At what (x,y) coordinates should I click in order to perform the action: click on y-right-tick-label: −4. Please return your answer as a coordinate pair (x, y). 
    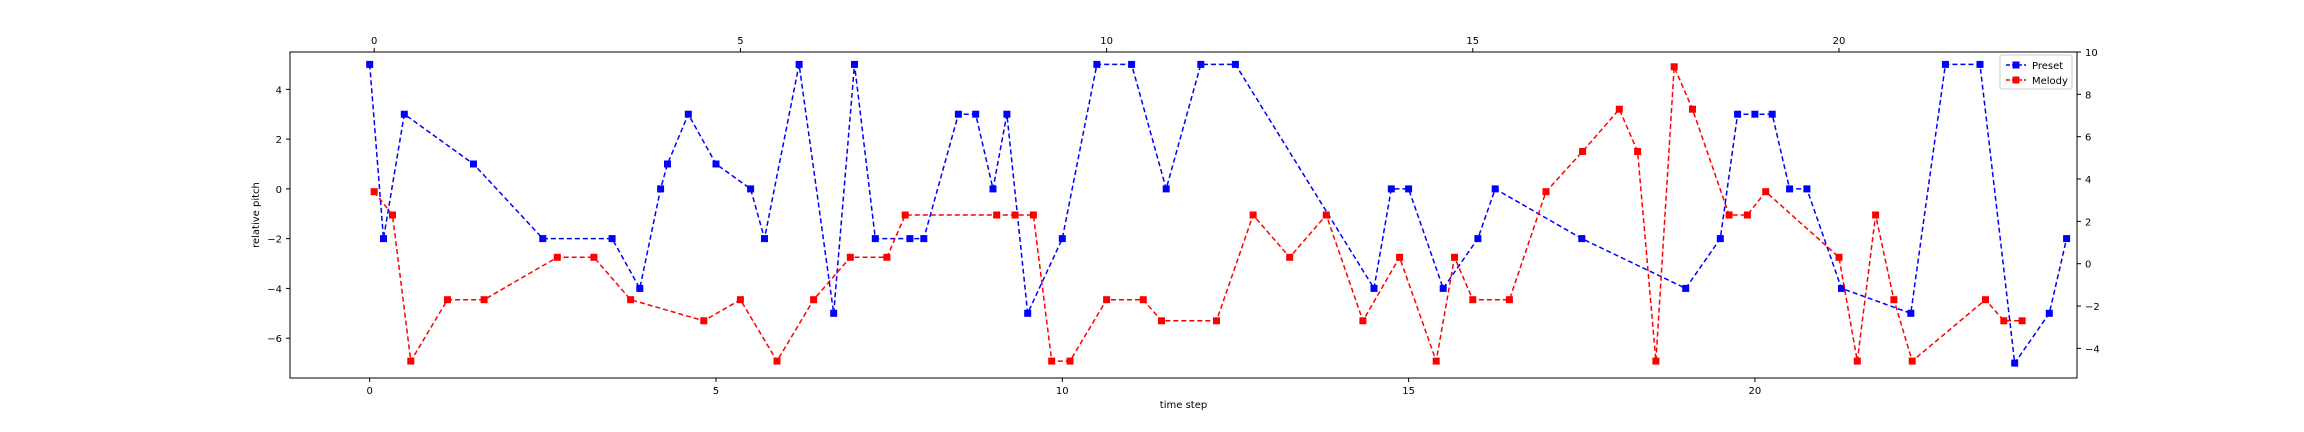
    Looking at the image, I should click on (2092, 349).